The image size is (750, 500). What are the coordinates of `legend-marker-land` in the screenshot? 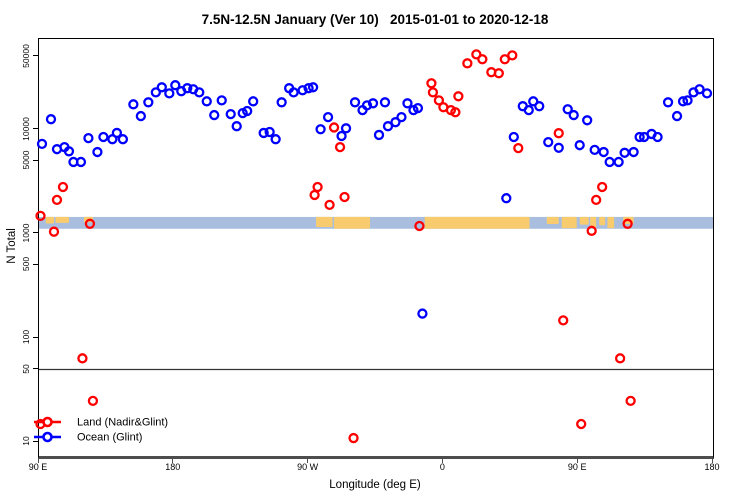 It's located at (47, 422).